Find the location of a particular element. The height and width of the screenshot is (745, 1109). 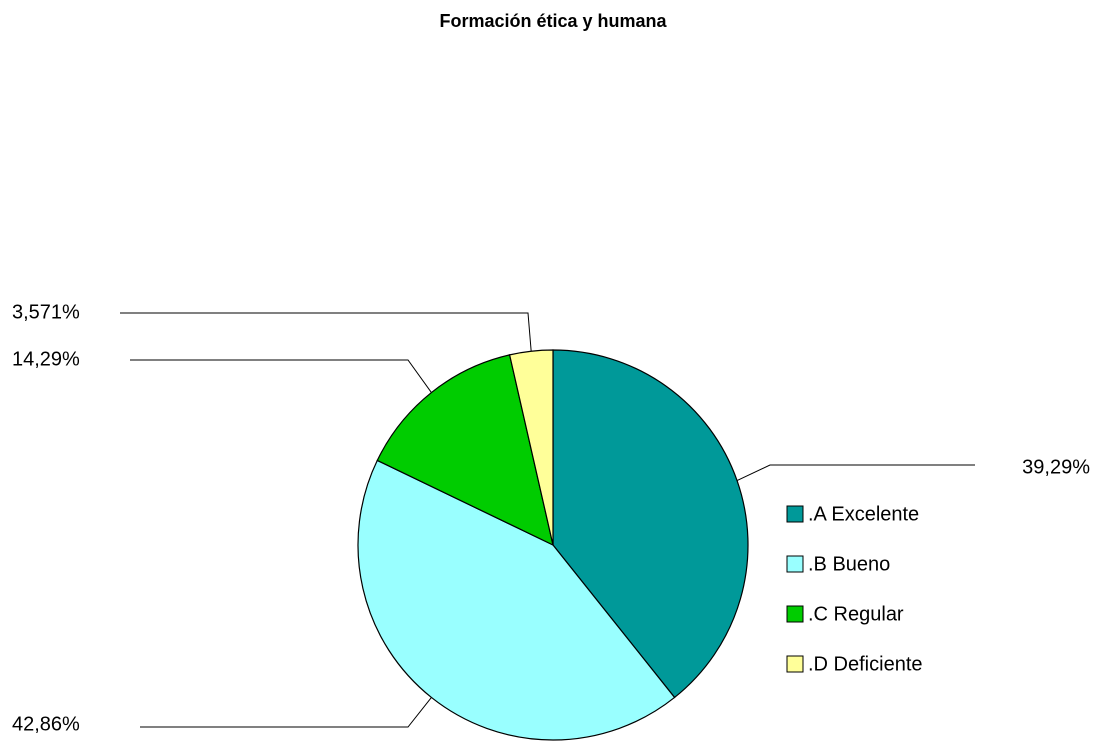

data-label: 39,29% is located at coordinates (1056, 467).